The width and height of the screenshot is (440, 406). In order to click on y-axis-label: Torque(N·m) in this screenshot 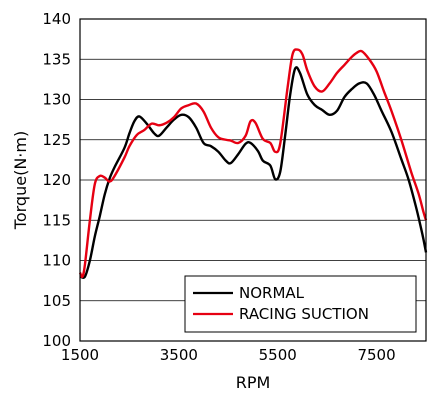, I will do `click(20, 180)`.